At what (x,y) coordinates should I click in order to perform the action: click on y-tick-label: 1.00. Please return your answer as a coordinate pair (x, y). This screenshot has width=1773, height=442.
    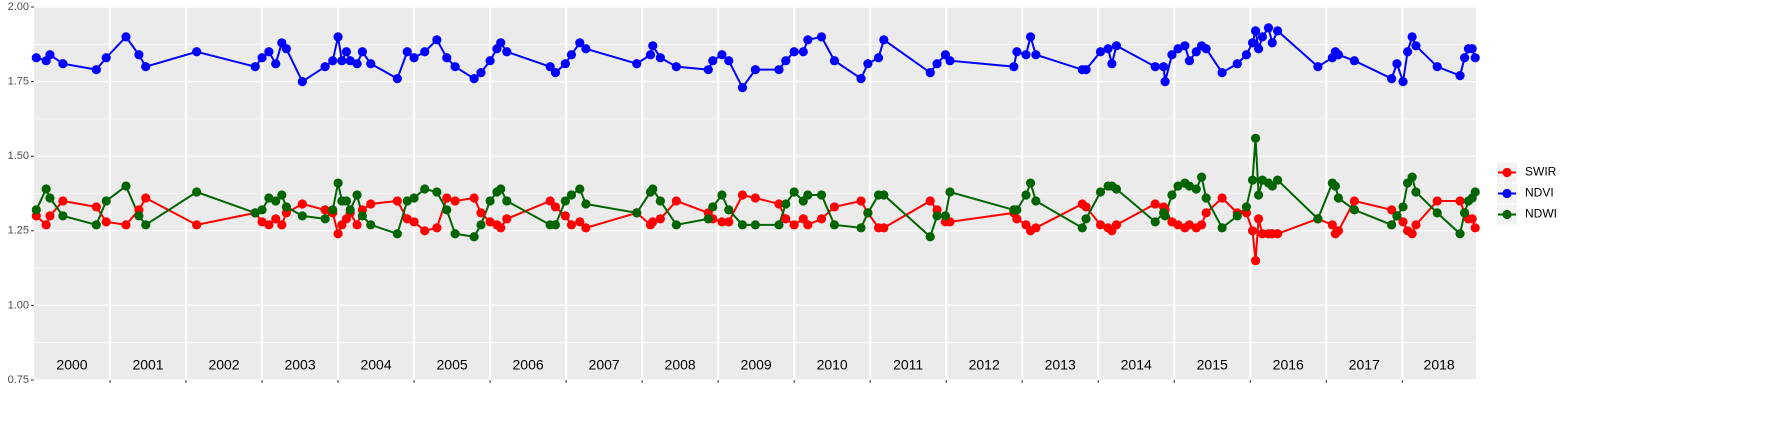
    Looking at the image, I should click on (18, 305).